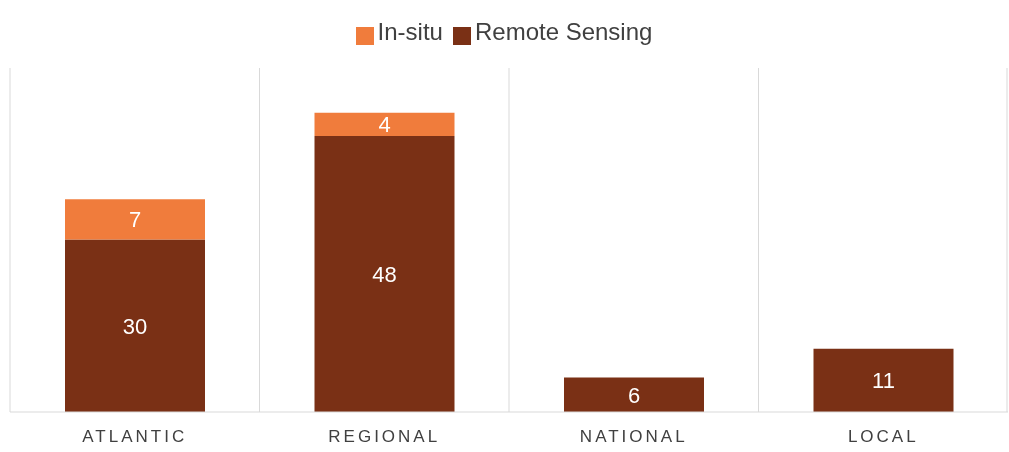 Image resolution: width=1009 pixels, height=452 pixels. I want to click on legend-label: Remote Sensing, so click(563, 31).